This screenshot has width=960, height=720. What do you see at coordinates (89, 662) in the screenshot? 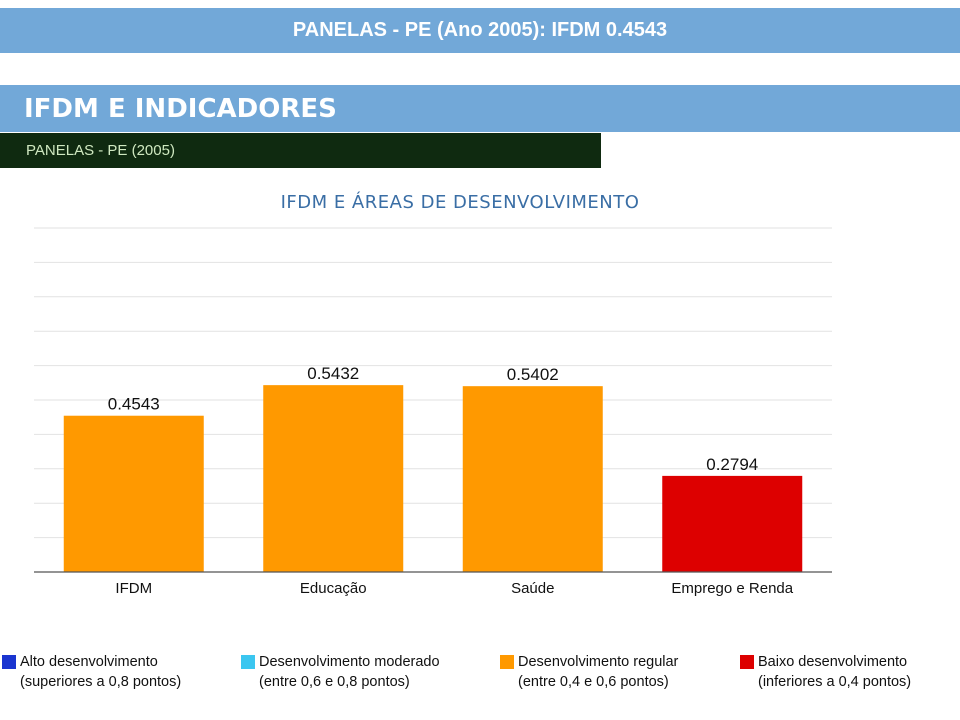
I see `legend-label: Alto desenvolvimento` at bounding box center [89, 662].